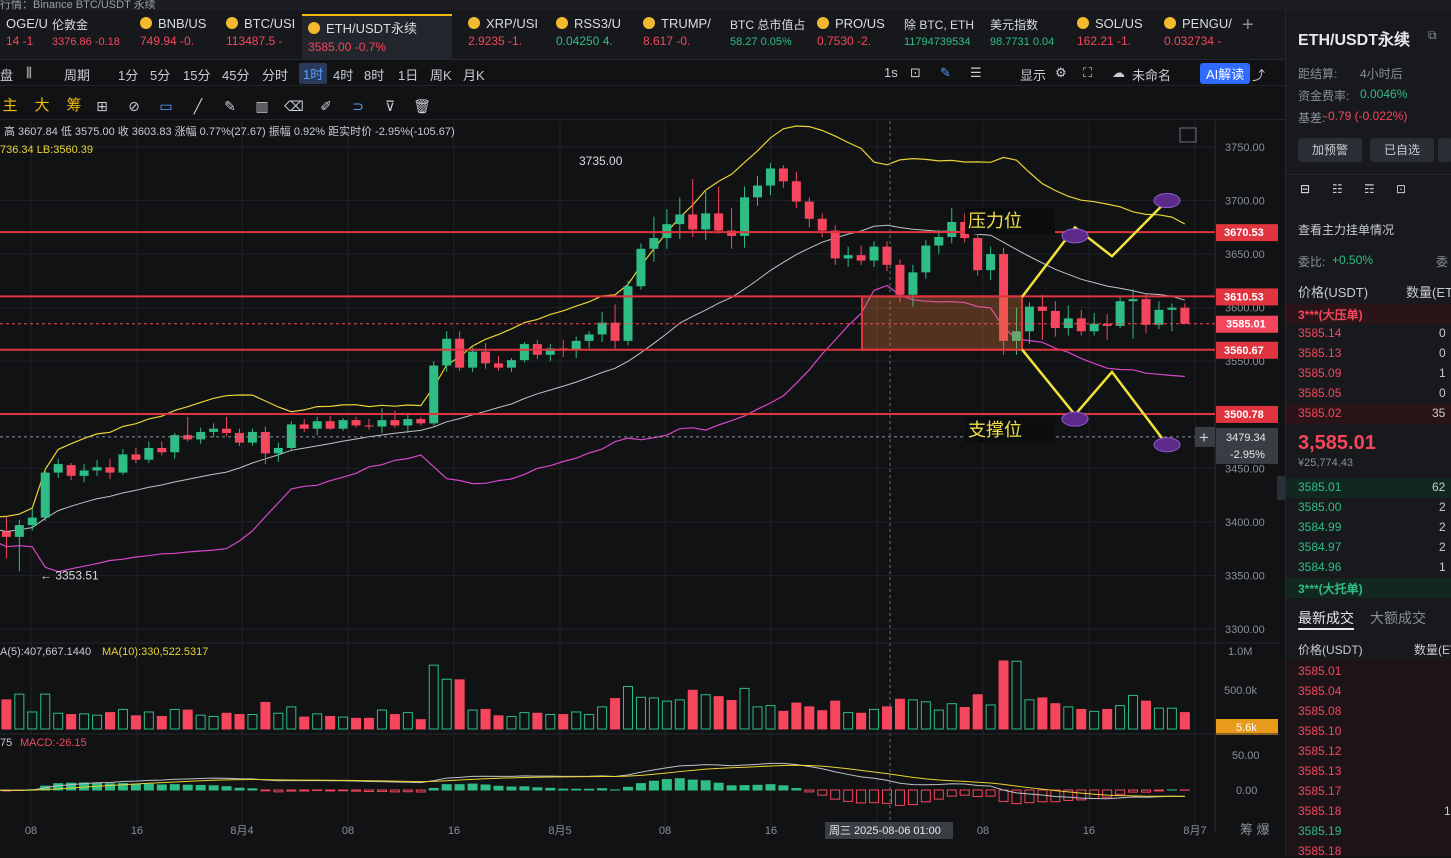  Describe the element at coordinates (1027, 42) in the screenshot. I see `ticker-price: 98.7731 0.04` at that location.